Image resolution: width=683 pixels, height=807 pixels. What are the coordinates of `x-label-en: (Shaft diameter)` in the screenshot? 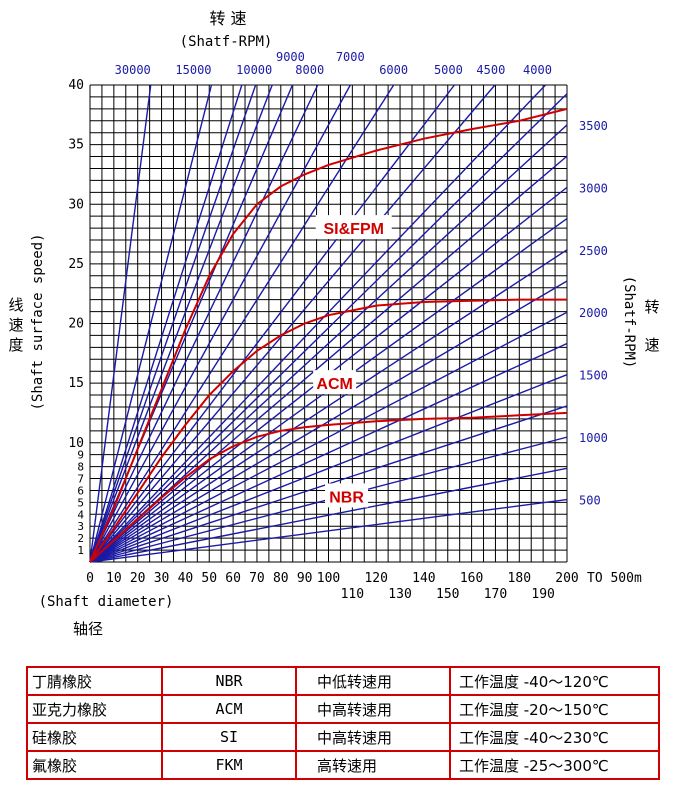 It's located at (106, 602).